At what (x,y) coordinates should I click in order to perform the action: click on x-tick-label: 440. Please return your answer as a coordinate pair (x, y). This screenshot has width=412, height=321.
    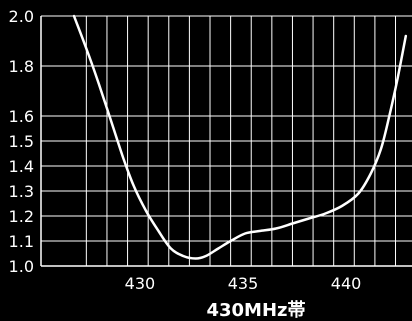
    Looking at the image, I should click on (346, 283).